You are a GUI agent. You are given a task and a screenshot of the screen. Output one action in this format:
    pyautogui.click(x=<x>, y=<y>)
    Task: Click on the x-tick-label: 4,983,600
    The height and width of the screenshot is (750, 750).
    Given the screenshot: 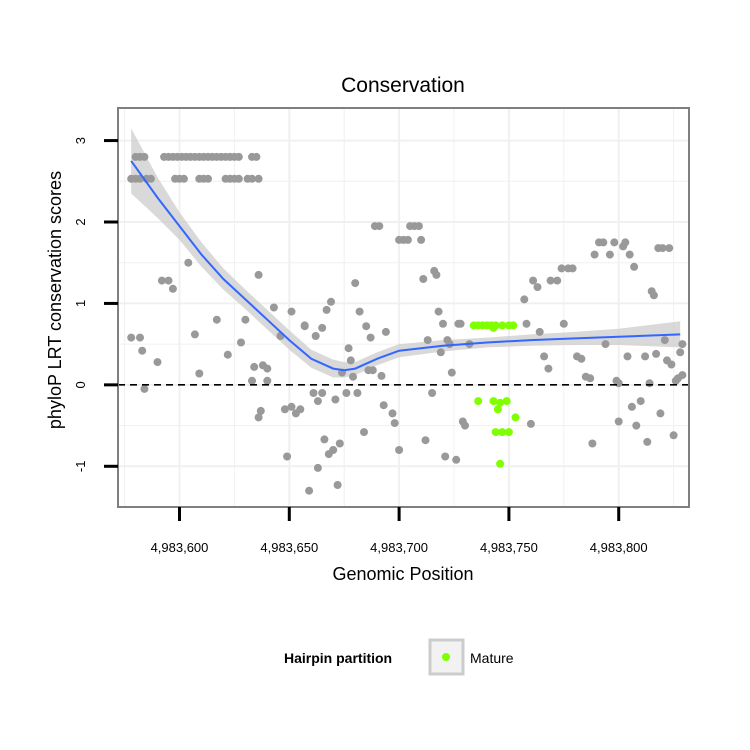 What is the action you would take?
    pyautogui.click(x=180, y=547)
    